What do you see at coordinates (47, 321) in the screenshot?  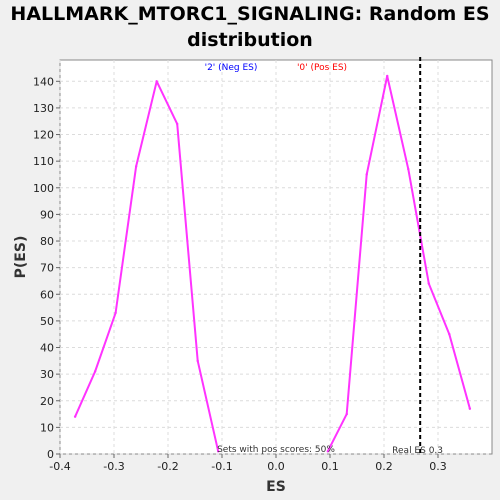 I see `y-tick-label: 50` at bounding box center [47, 321].